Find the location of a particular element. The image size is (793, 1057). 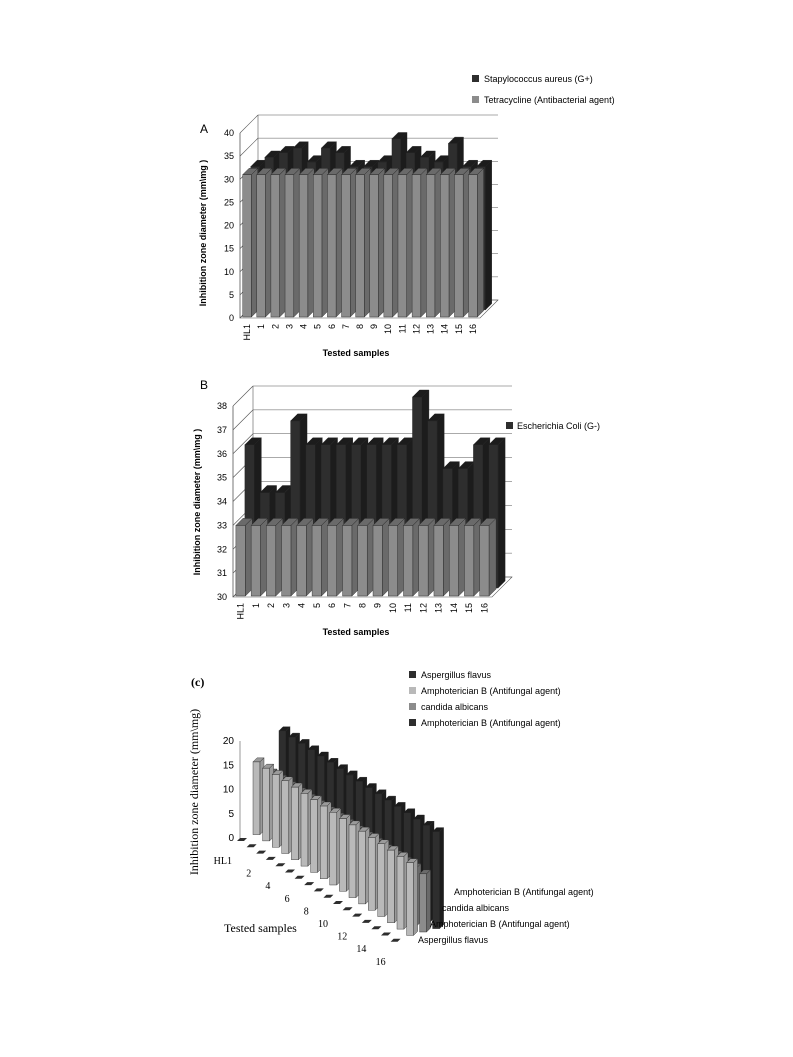

x-tick-label: 9 is located at coordinates (374, 326).